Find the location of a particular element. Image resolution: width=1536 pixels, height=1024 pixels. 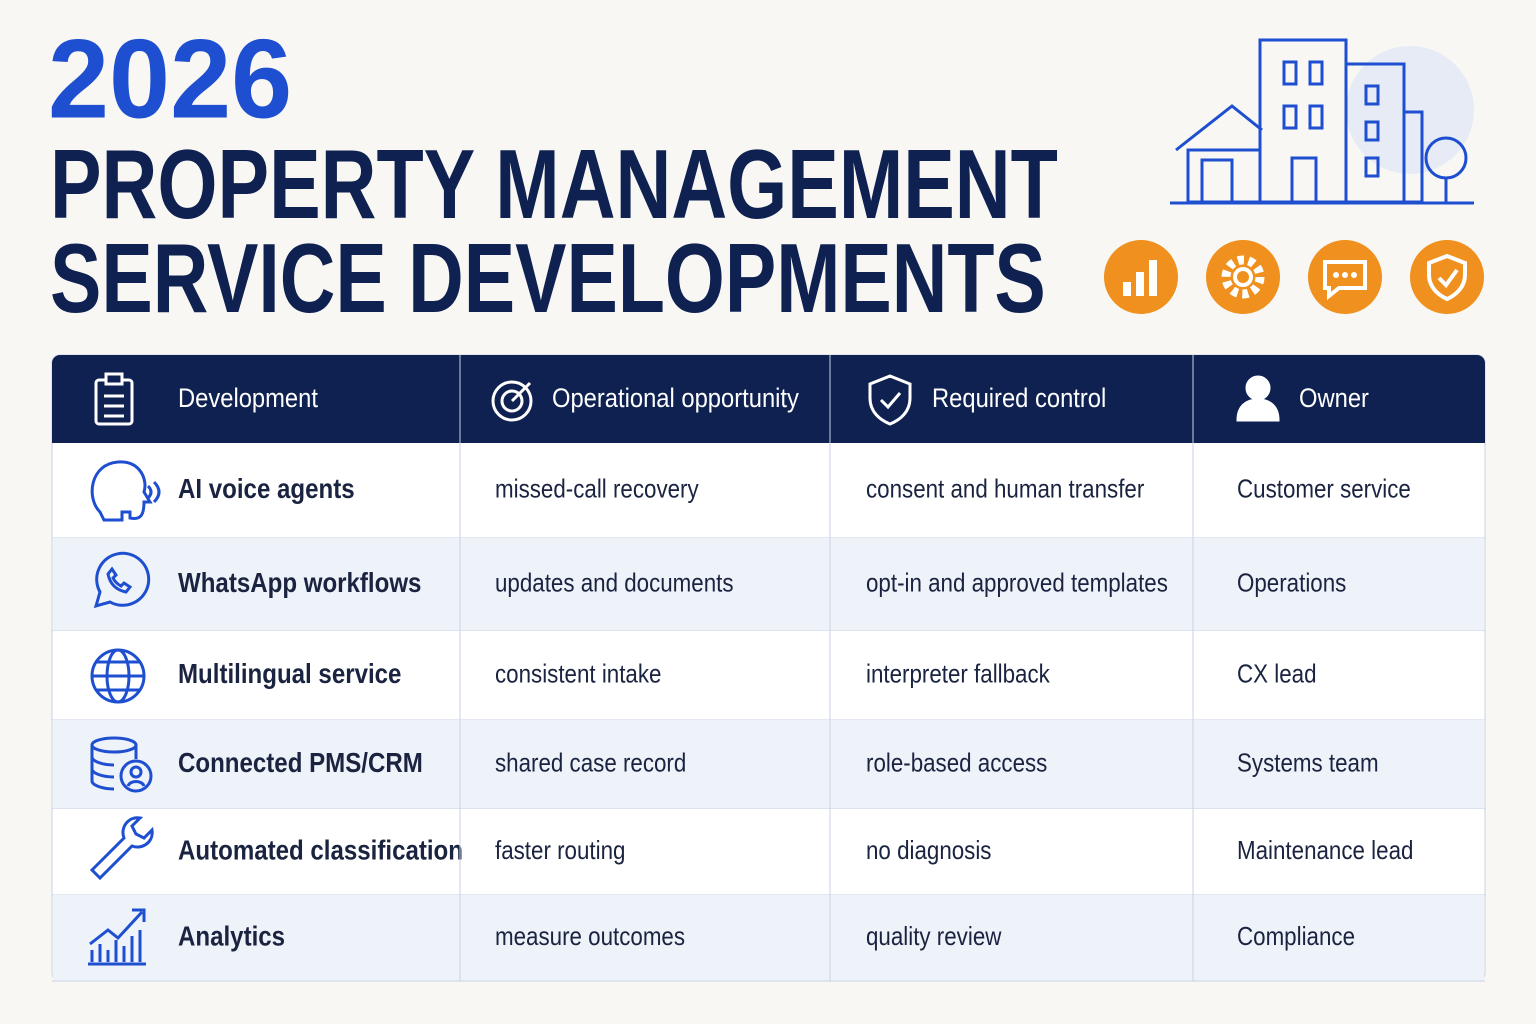

cell-text: consent and human transfer is located at coordinates (1005, 489).